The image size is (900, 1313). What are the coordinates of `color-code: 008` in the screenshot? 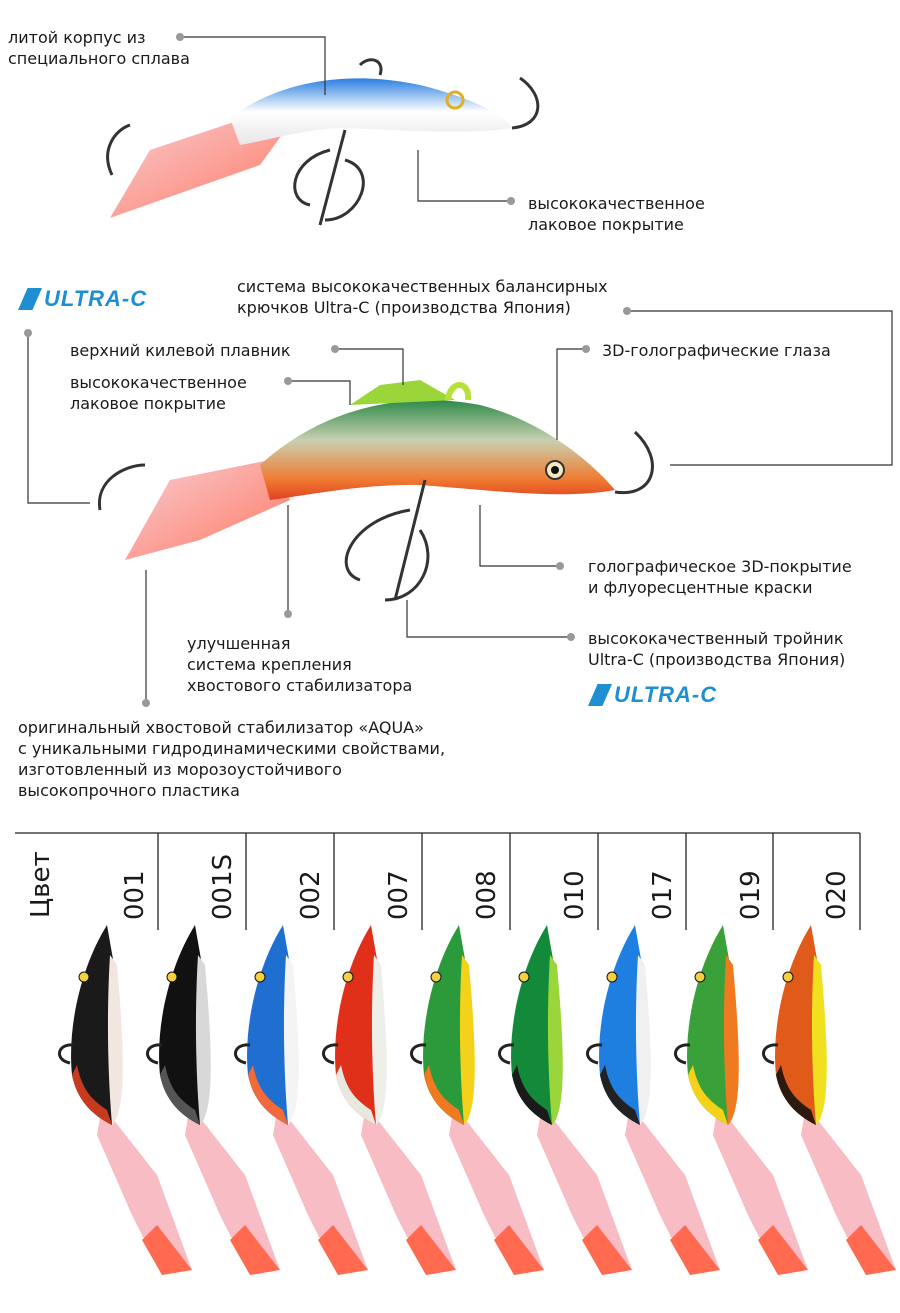 It's located at (487, 895).